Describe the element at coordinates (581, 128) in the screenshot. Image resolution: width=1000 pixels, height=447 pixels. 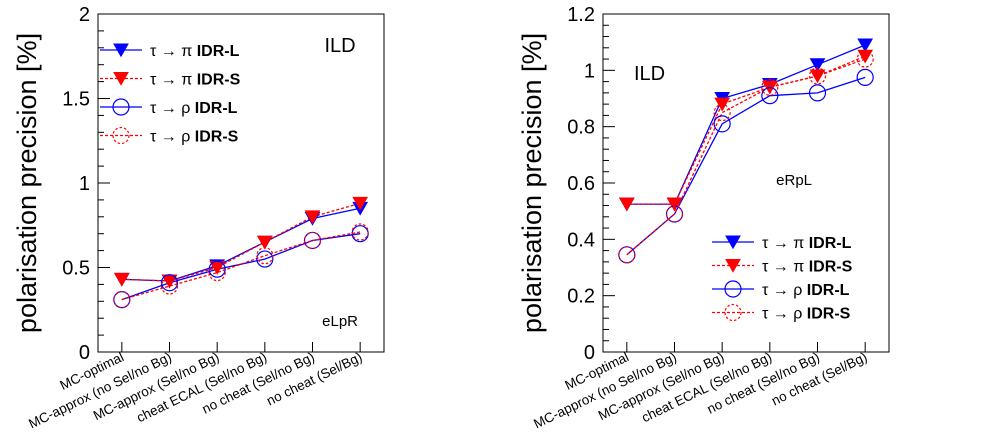
I see `y-tick-label: 0.8` at that location.